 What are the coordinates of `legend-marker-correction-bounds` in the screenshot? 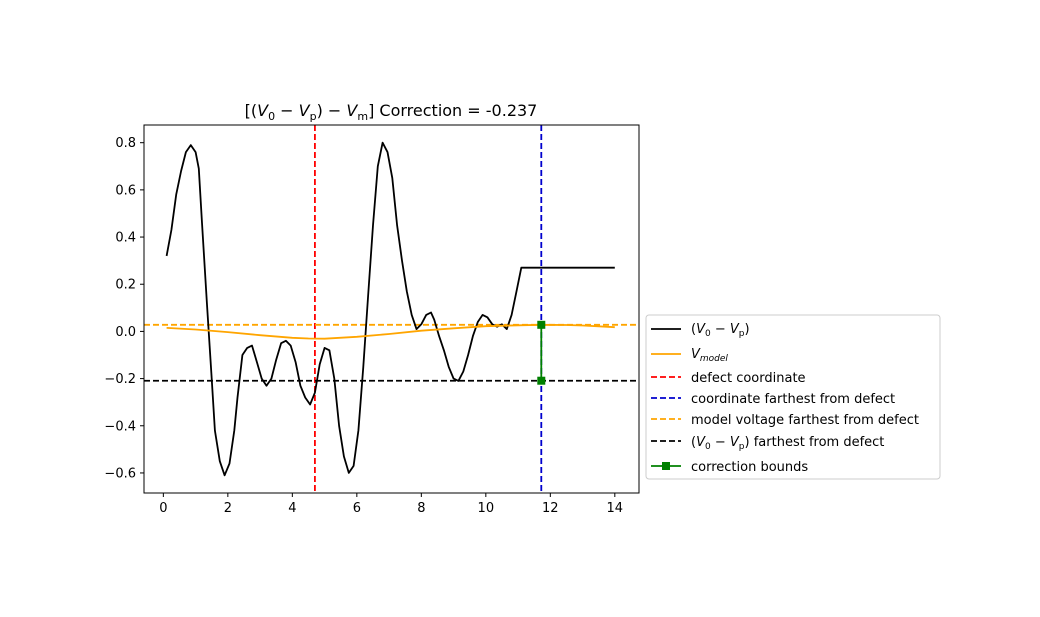 It's located at (666, 466).